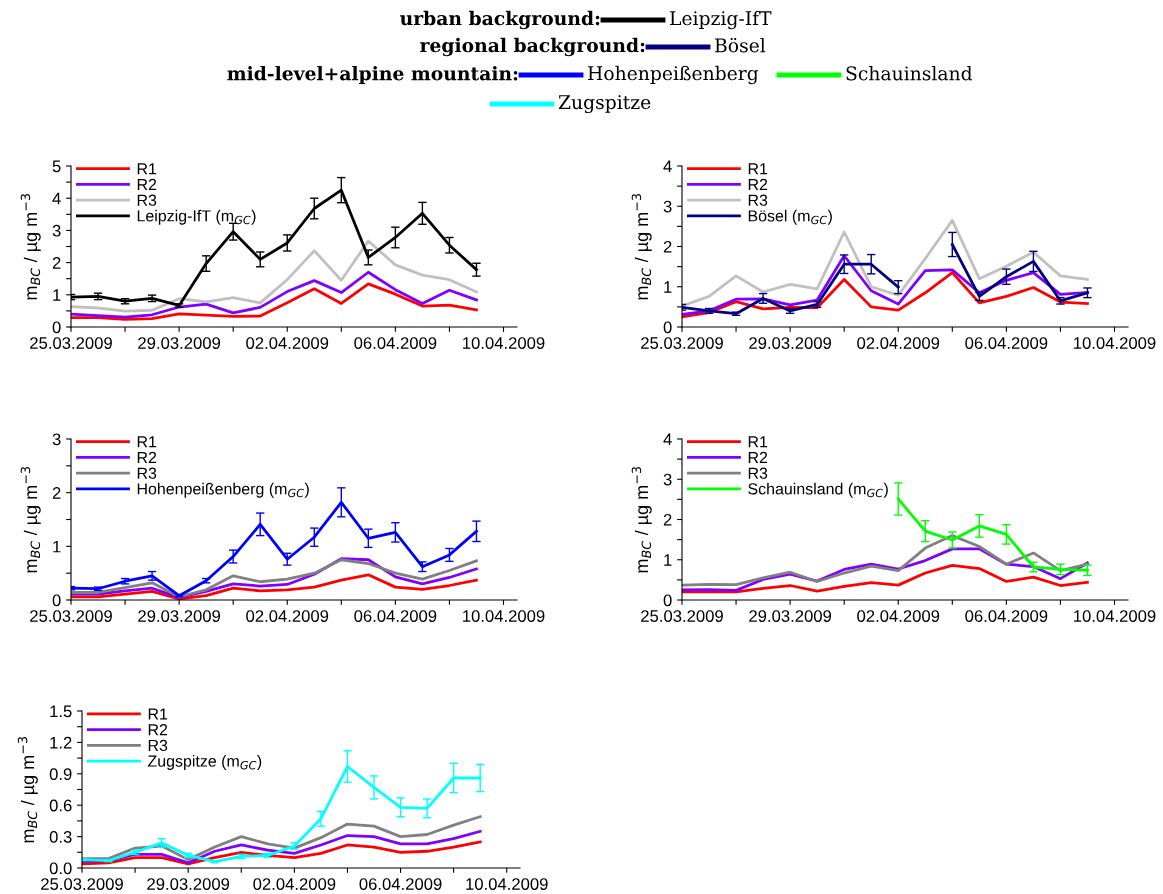 The image size is (1163, 894). Describe the element at coordinates (60, 805) in the screenshot. I see `y-tick-label: 0.6` at that location.